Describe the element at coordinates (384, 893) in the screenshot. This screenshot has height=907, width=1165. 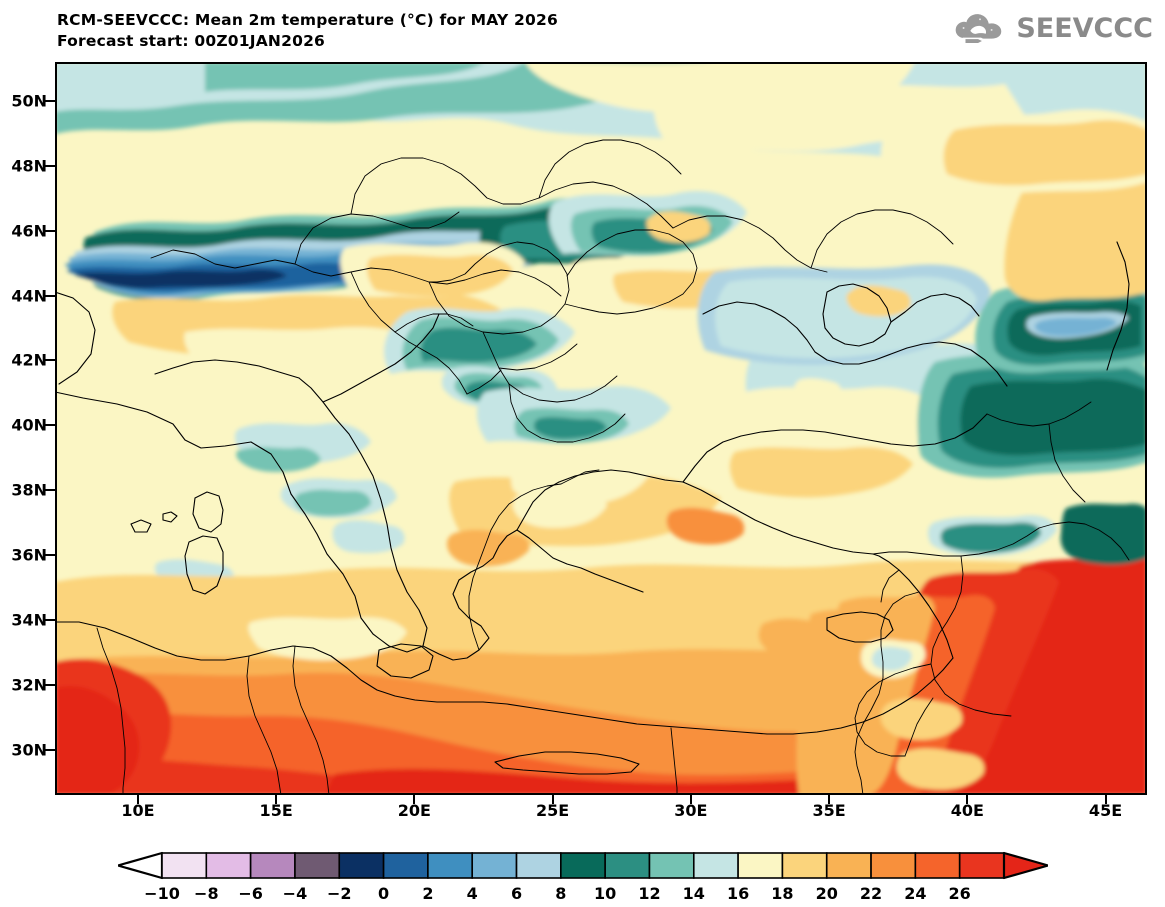
I see `colorbar-tick-label: 0` at that location.